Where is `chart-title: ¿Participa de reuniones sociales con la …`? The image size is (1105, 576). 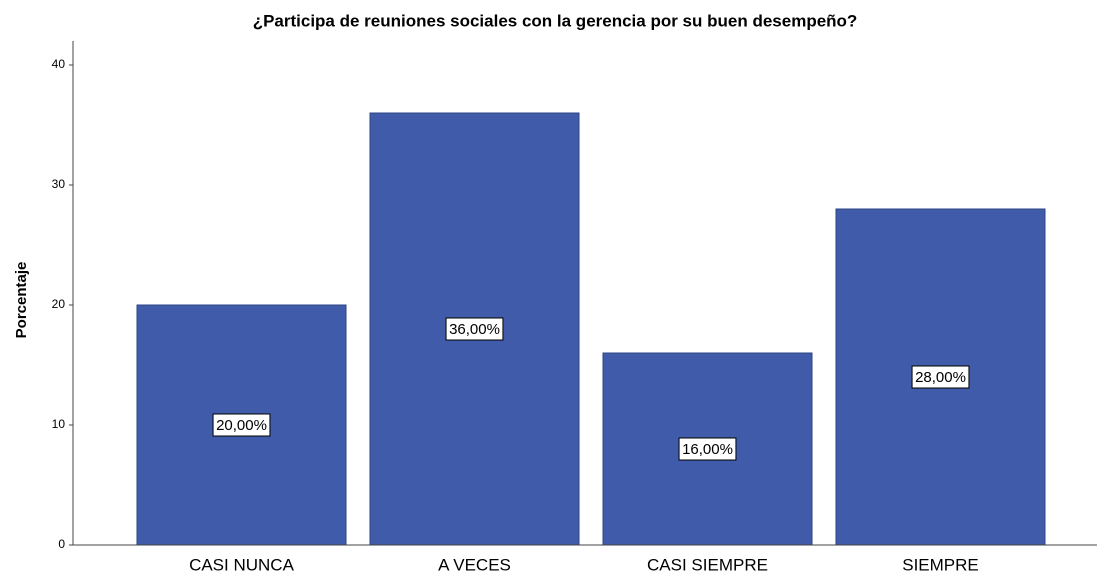
chart-title: ¿Participa de reuniones sociales con la … is located at coordinates (555, 20).